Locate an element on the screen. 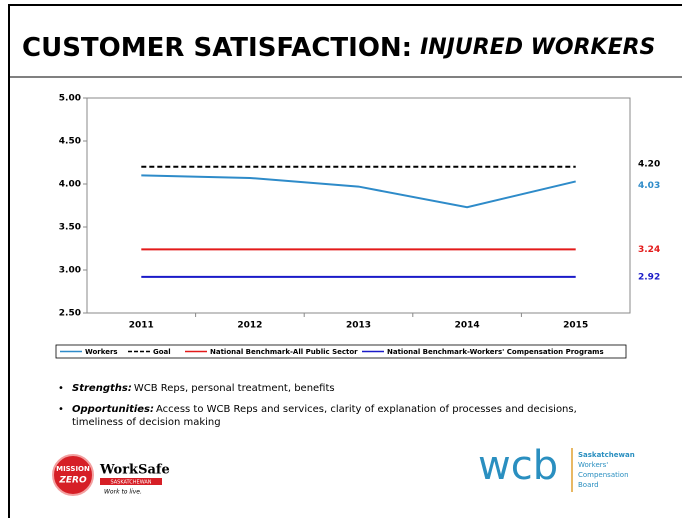  logo-text: SASKATCHEWAN is located at coordinates (130, 483).